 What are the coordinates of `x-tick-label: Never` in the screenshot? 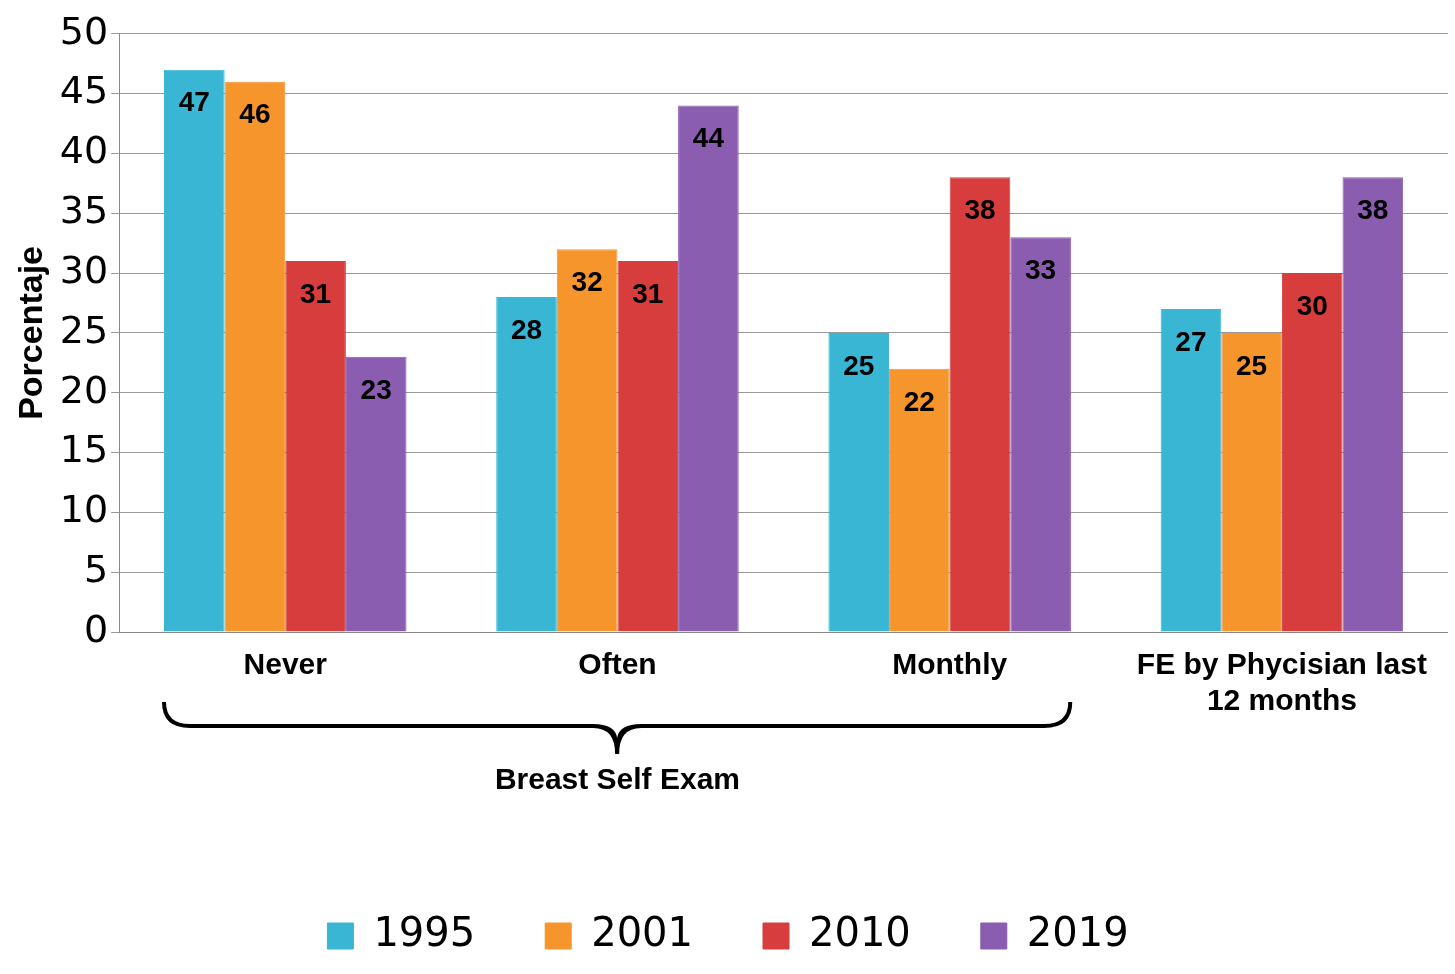 It's located at (285, 664).